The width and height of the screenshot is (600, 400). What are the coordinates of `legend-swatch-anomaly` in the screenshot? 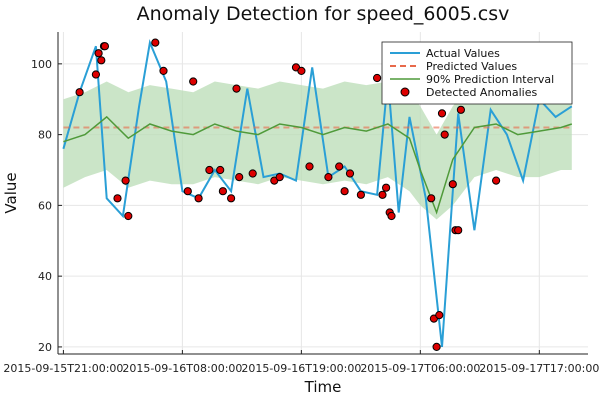 It's located at (405, 92).